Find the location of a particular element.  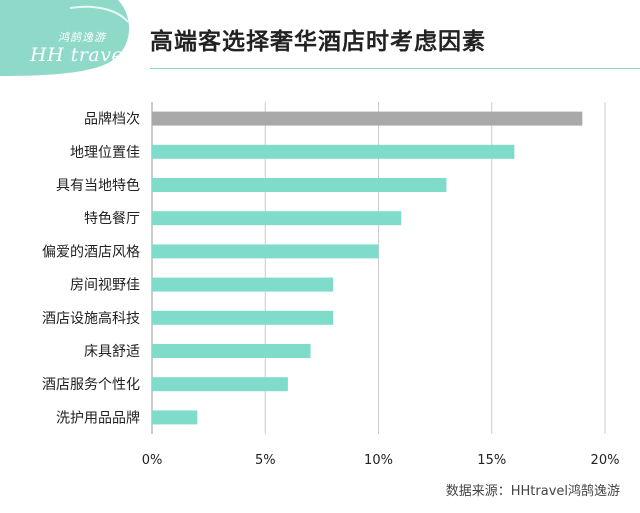

category-label: 特色餐厅 is located at coordinates (112, 218).